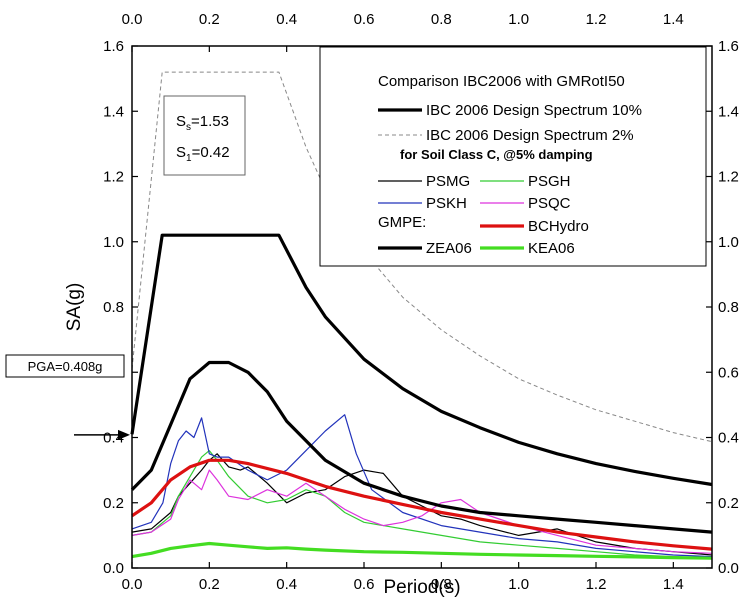 Image resolution: width=756 pixels, height=600 pixels. Describe the element at coordinates (501, 81) in the screenshot. I see `legend-title: Comparison IBC2006 with GMRotI50` at that location.